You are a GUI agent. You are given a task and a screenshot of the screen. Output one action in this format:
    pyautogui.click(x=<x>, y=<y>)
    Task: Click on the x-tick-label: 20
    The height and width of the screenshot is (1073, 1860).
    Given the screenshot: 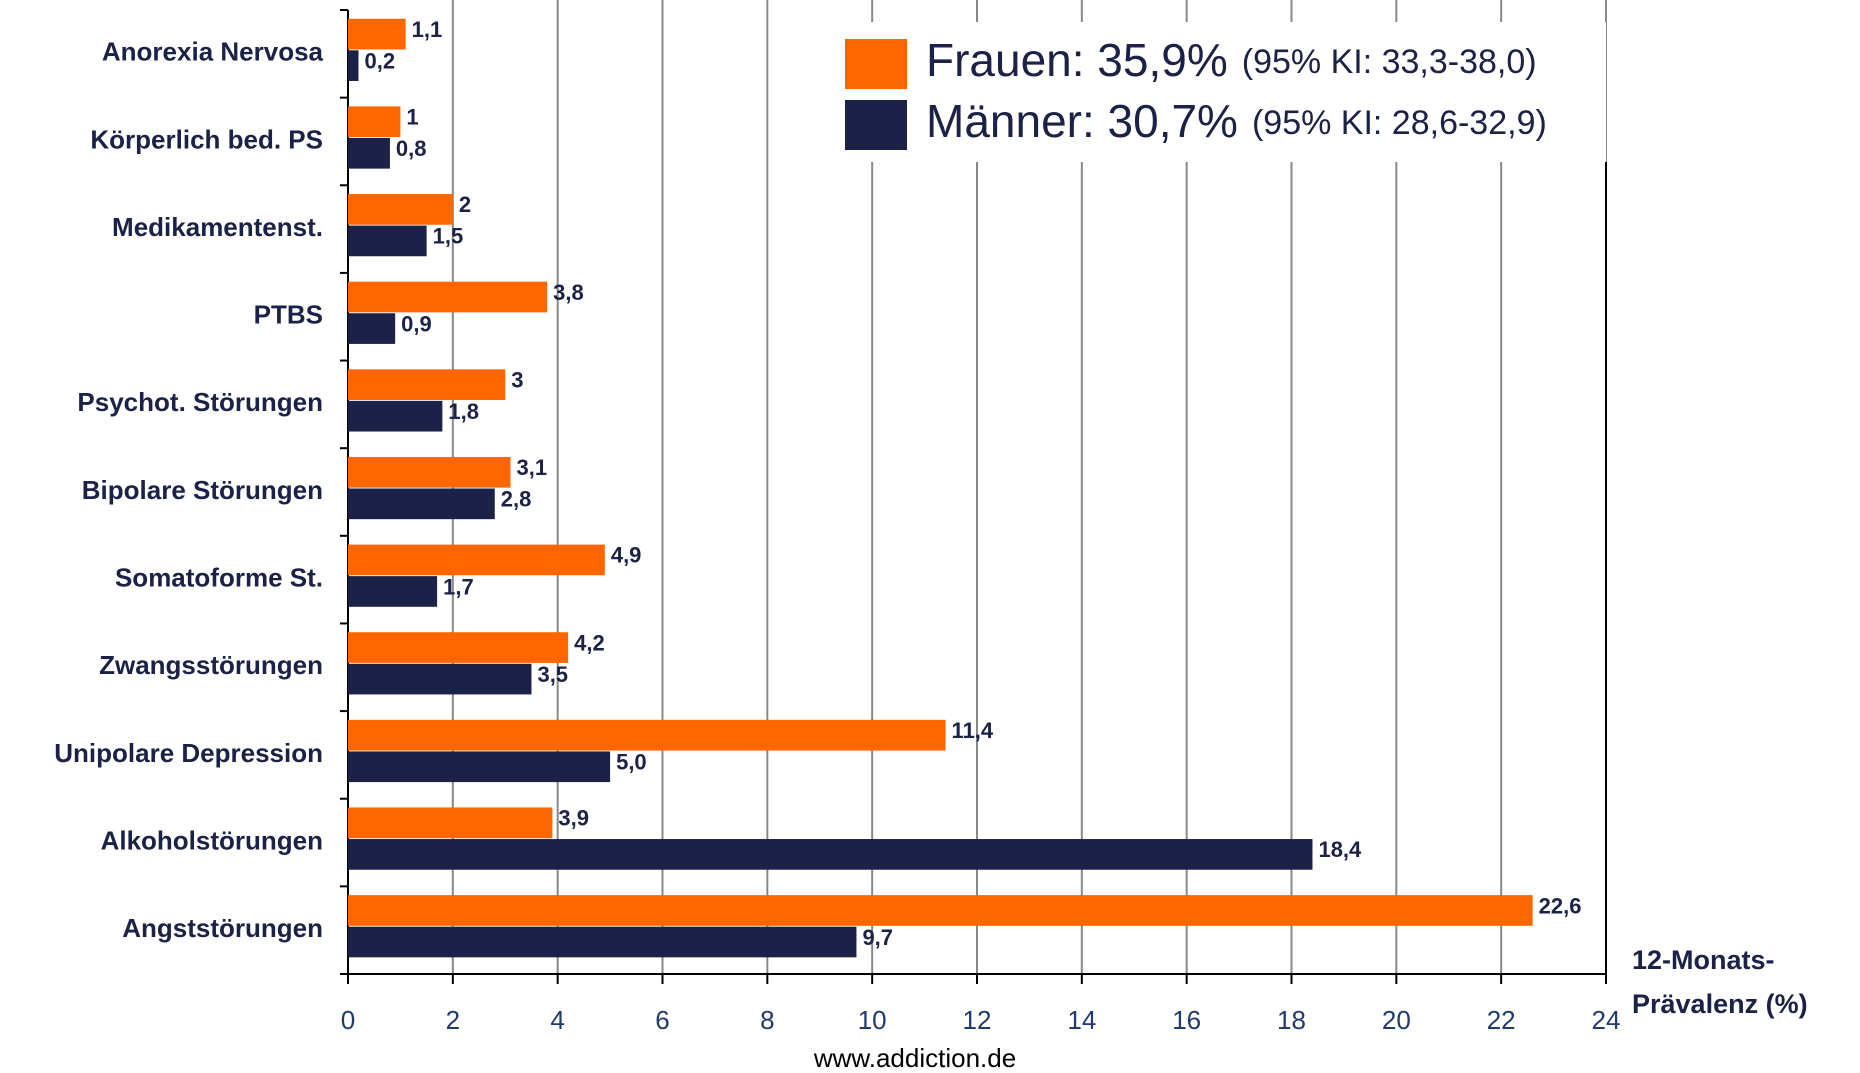 What is the action you would take?
    pyautogui.click(x=1396, y=1020)
    